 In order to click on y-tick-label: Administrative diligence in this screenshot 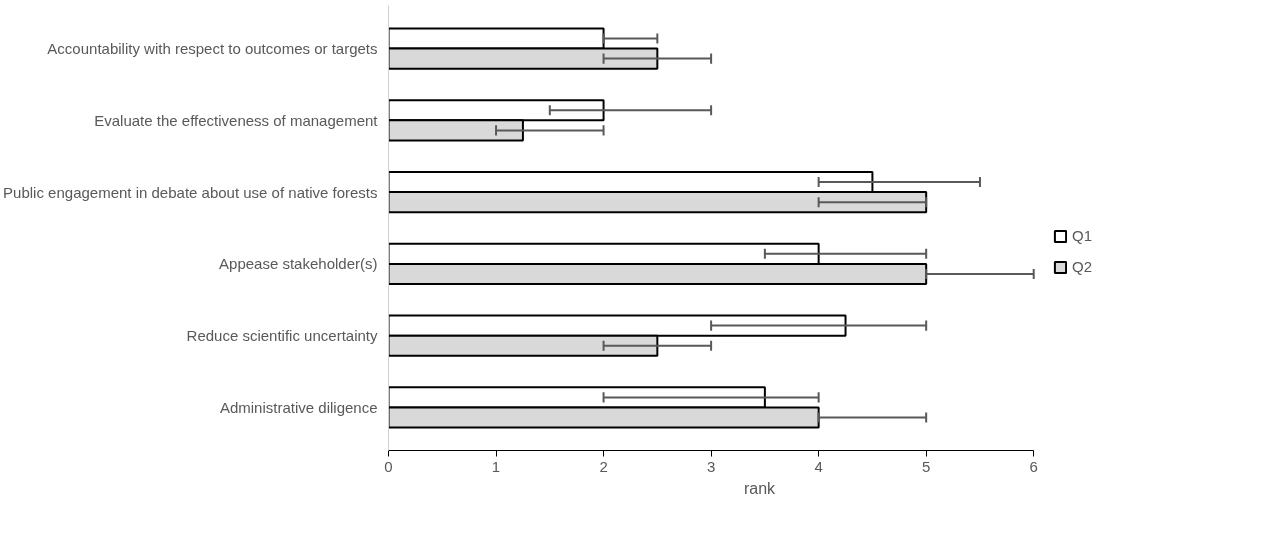, I will do `click(298, 407)`.